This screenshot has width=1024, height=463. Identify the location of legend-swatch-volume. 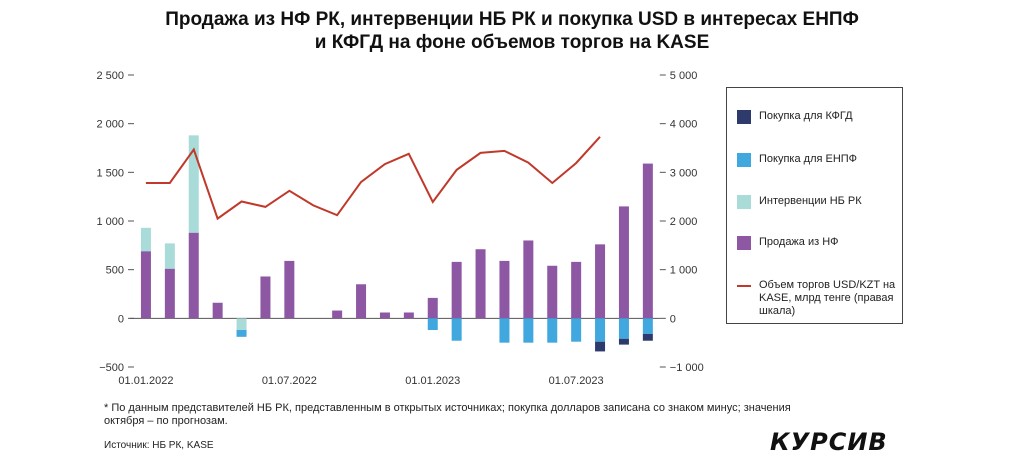
(744, 286).